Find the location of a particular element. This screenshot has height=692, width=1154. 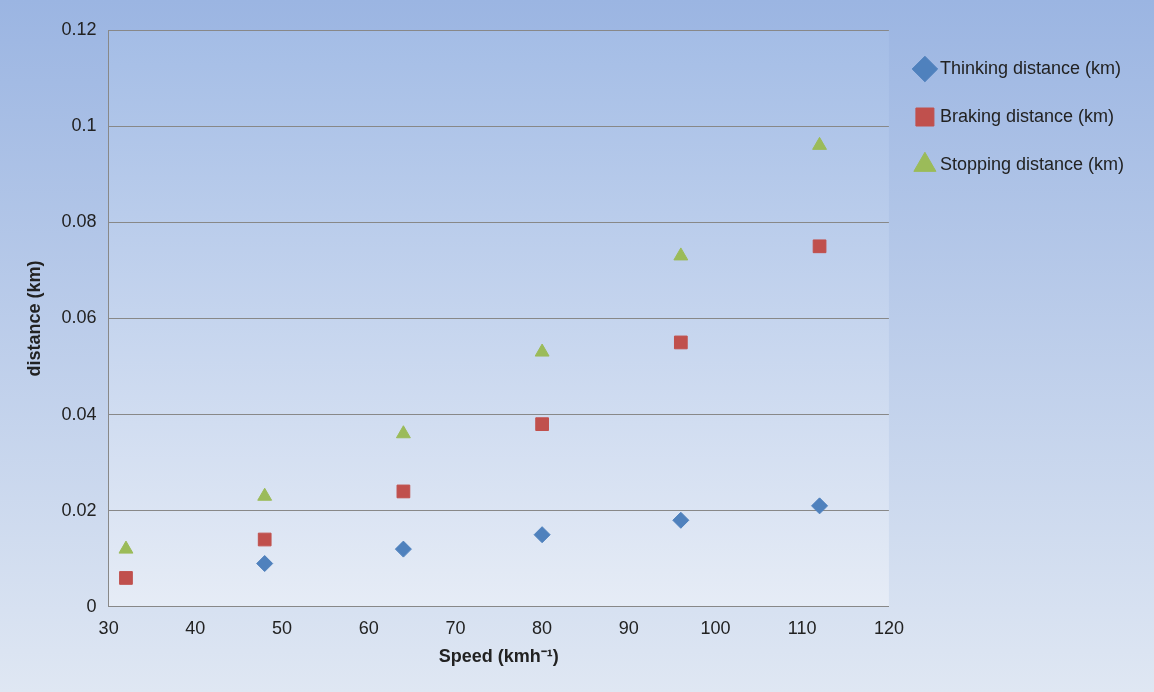

x-tick-label: 100 is located at coordinates (715, 627).